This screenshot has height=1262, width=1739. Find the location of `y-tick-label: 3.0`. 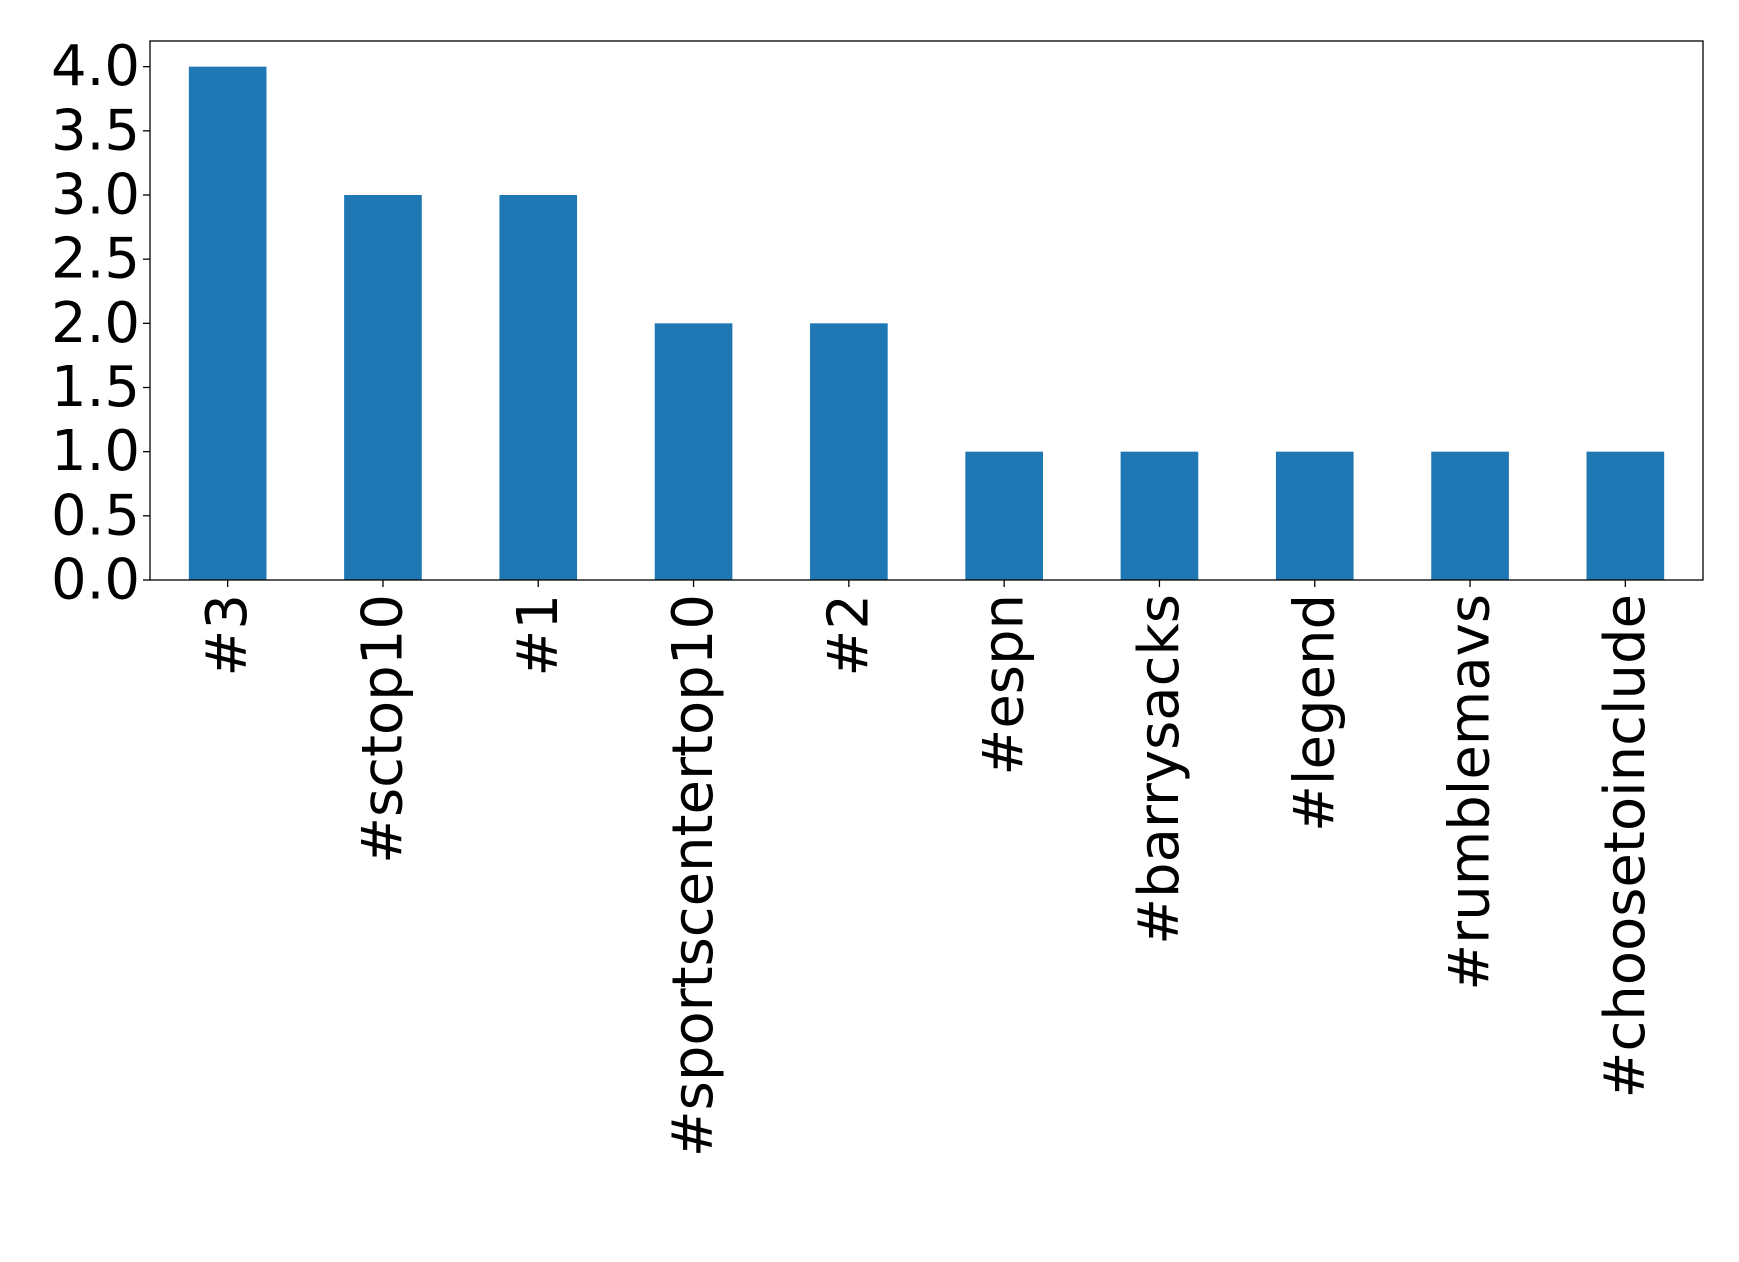

y-tick-label: 3.0 is located at coordinates (95, 195).